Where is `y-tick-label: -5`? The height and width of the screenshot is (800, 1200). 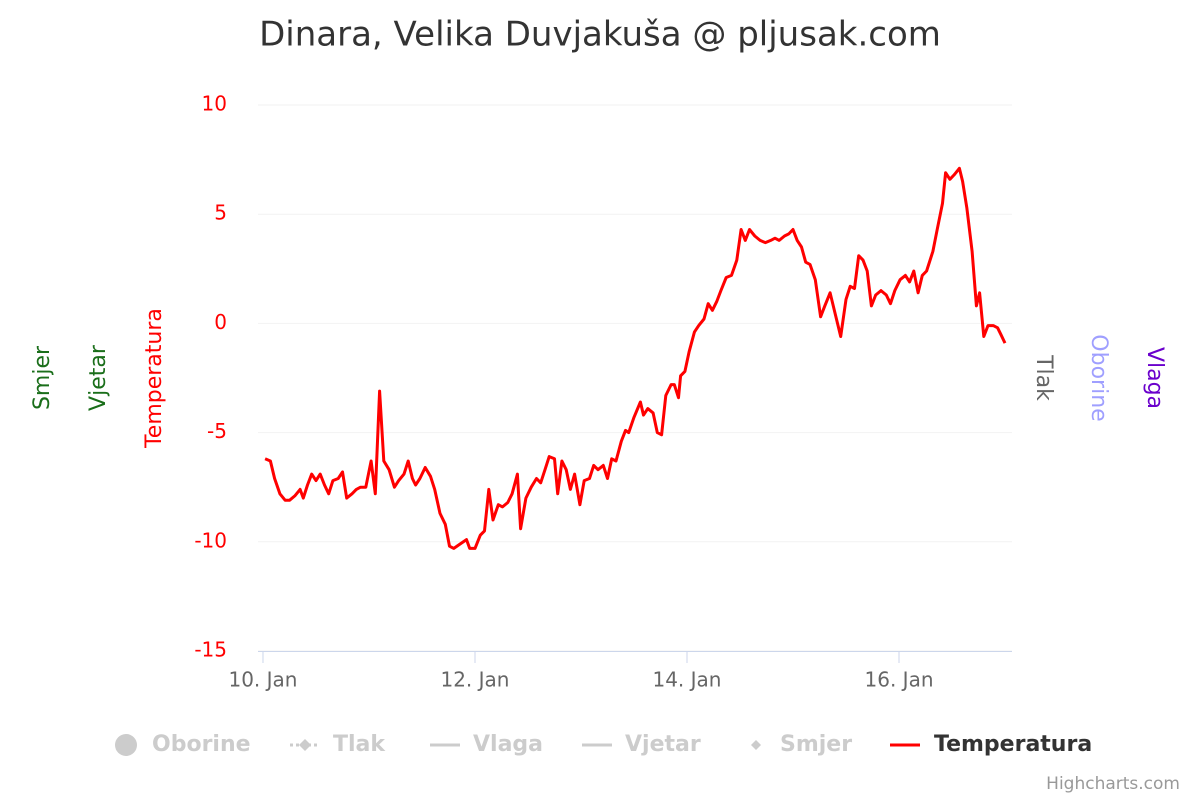
y-tick-label: -5 is located at coordinates (217, 431).